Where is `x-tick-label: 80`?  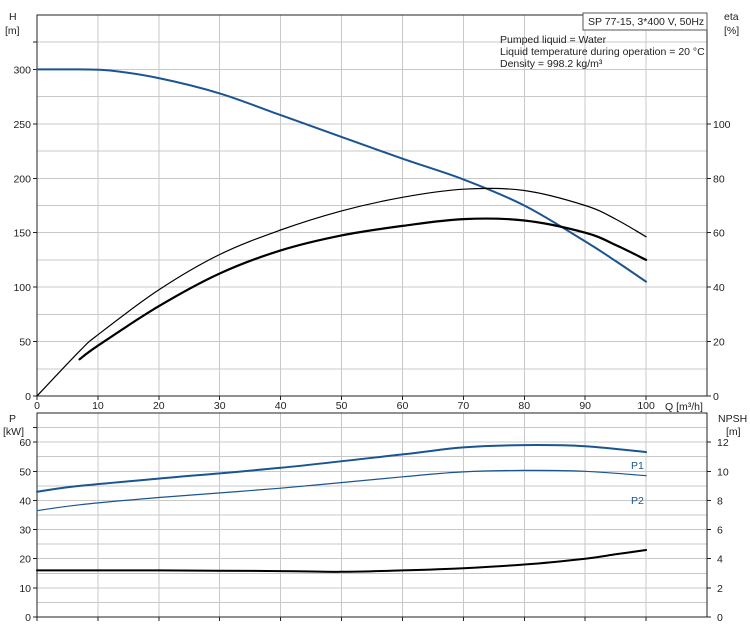
x-tick-label: 80 is located at coordinates (524, 406).